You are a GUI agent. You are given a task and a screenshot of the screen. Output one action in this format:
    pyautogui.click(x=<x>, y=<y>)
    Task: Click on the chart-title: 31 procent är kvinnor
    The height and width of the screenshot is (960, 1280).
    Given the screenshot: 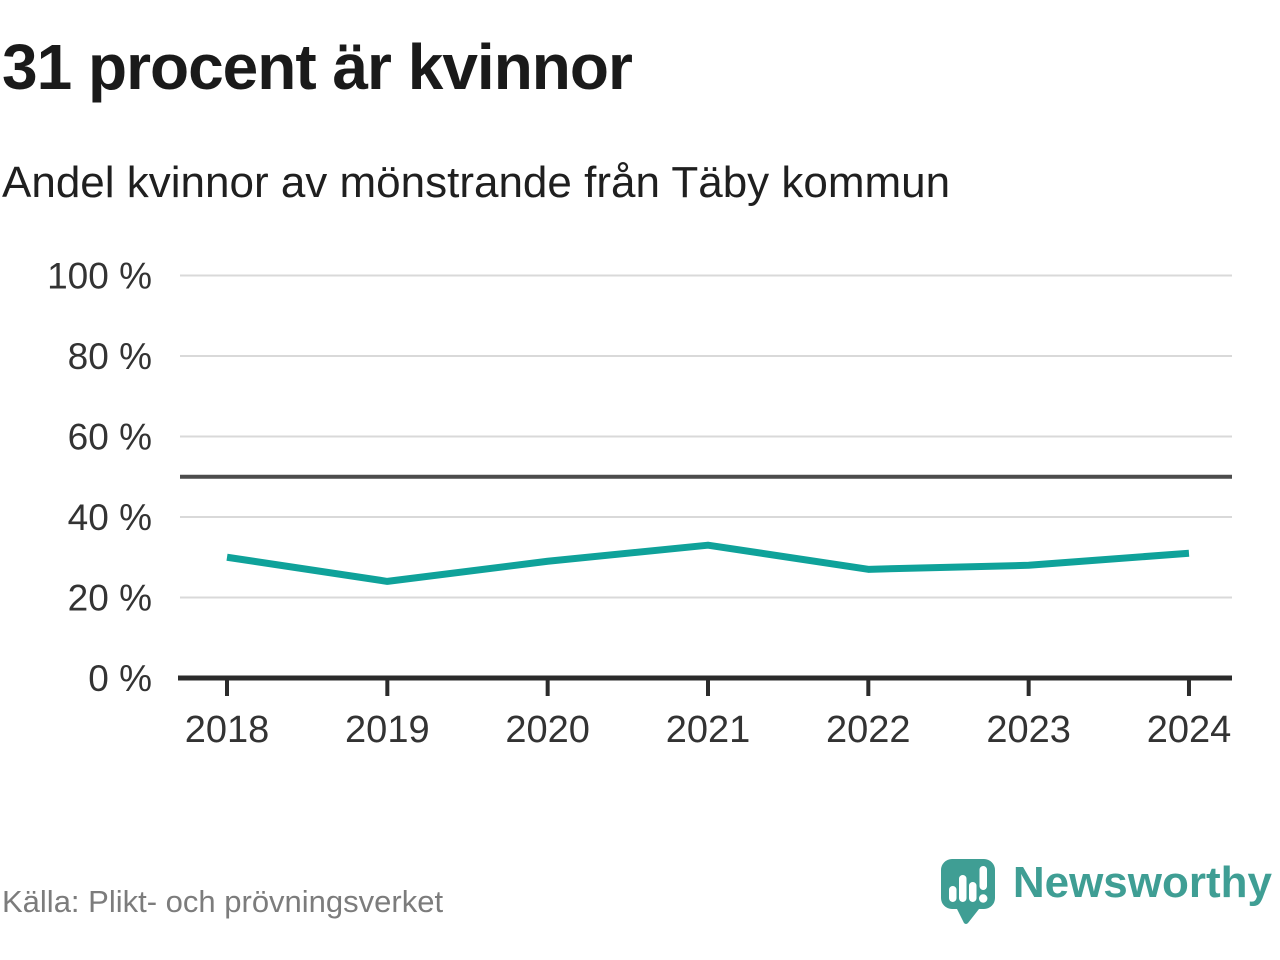 What is the action you would take?
    pyautogui.click(x=317, y=67)
    